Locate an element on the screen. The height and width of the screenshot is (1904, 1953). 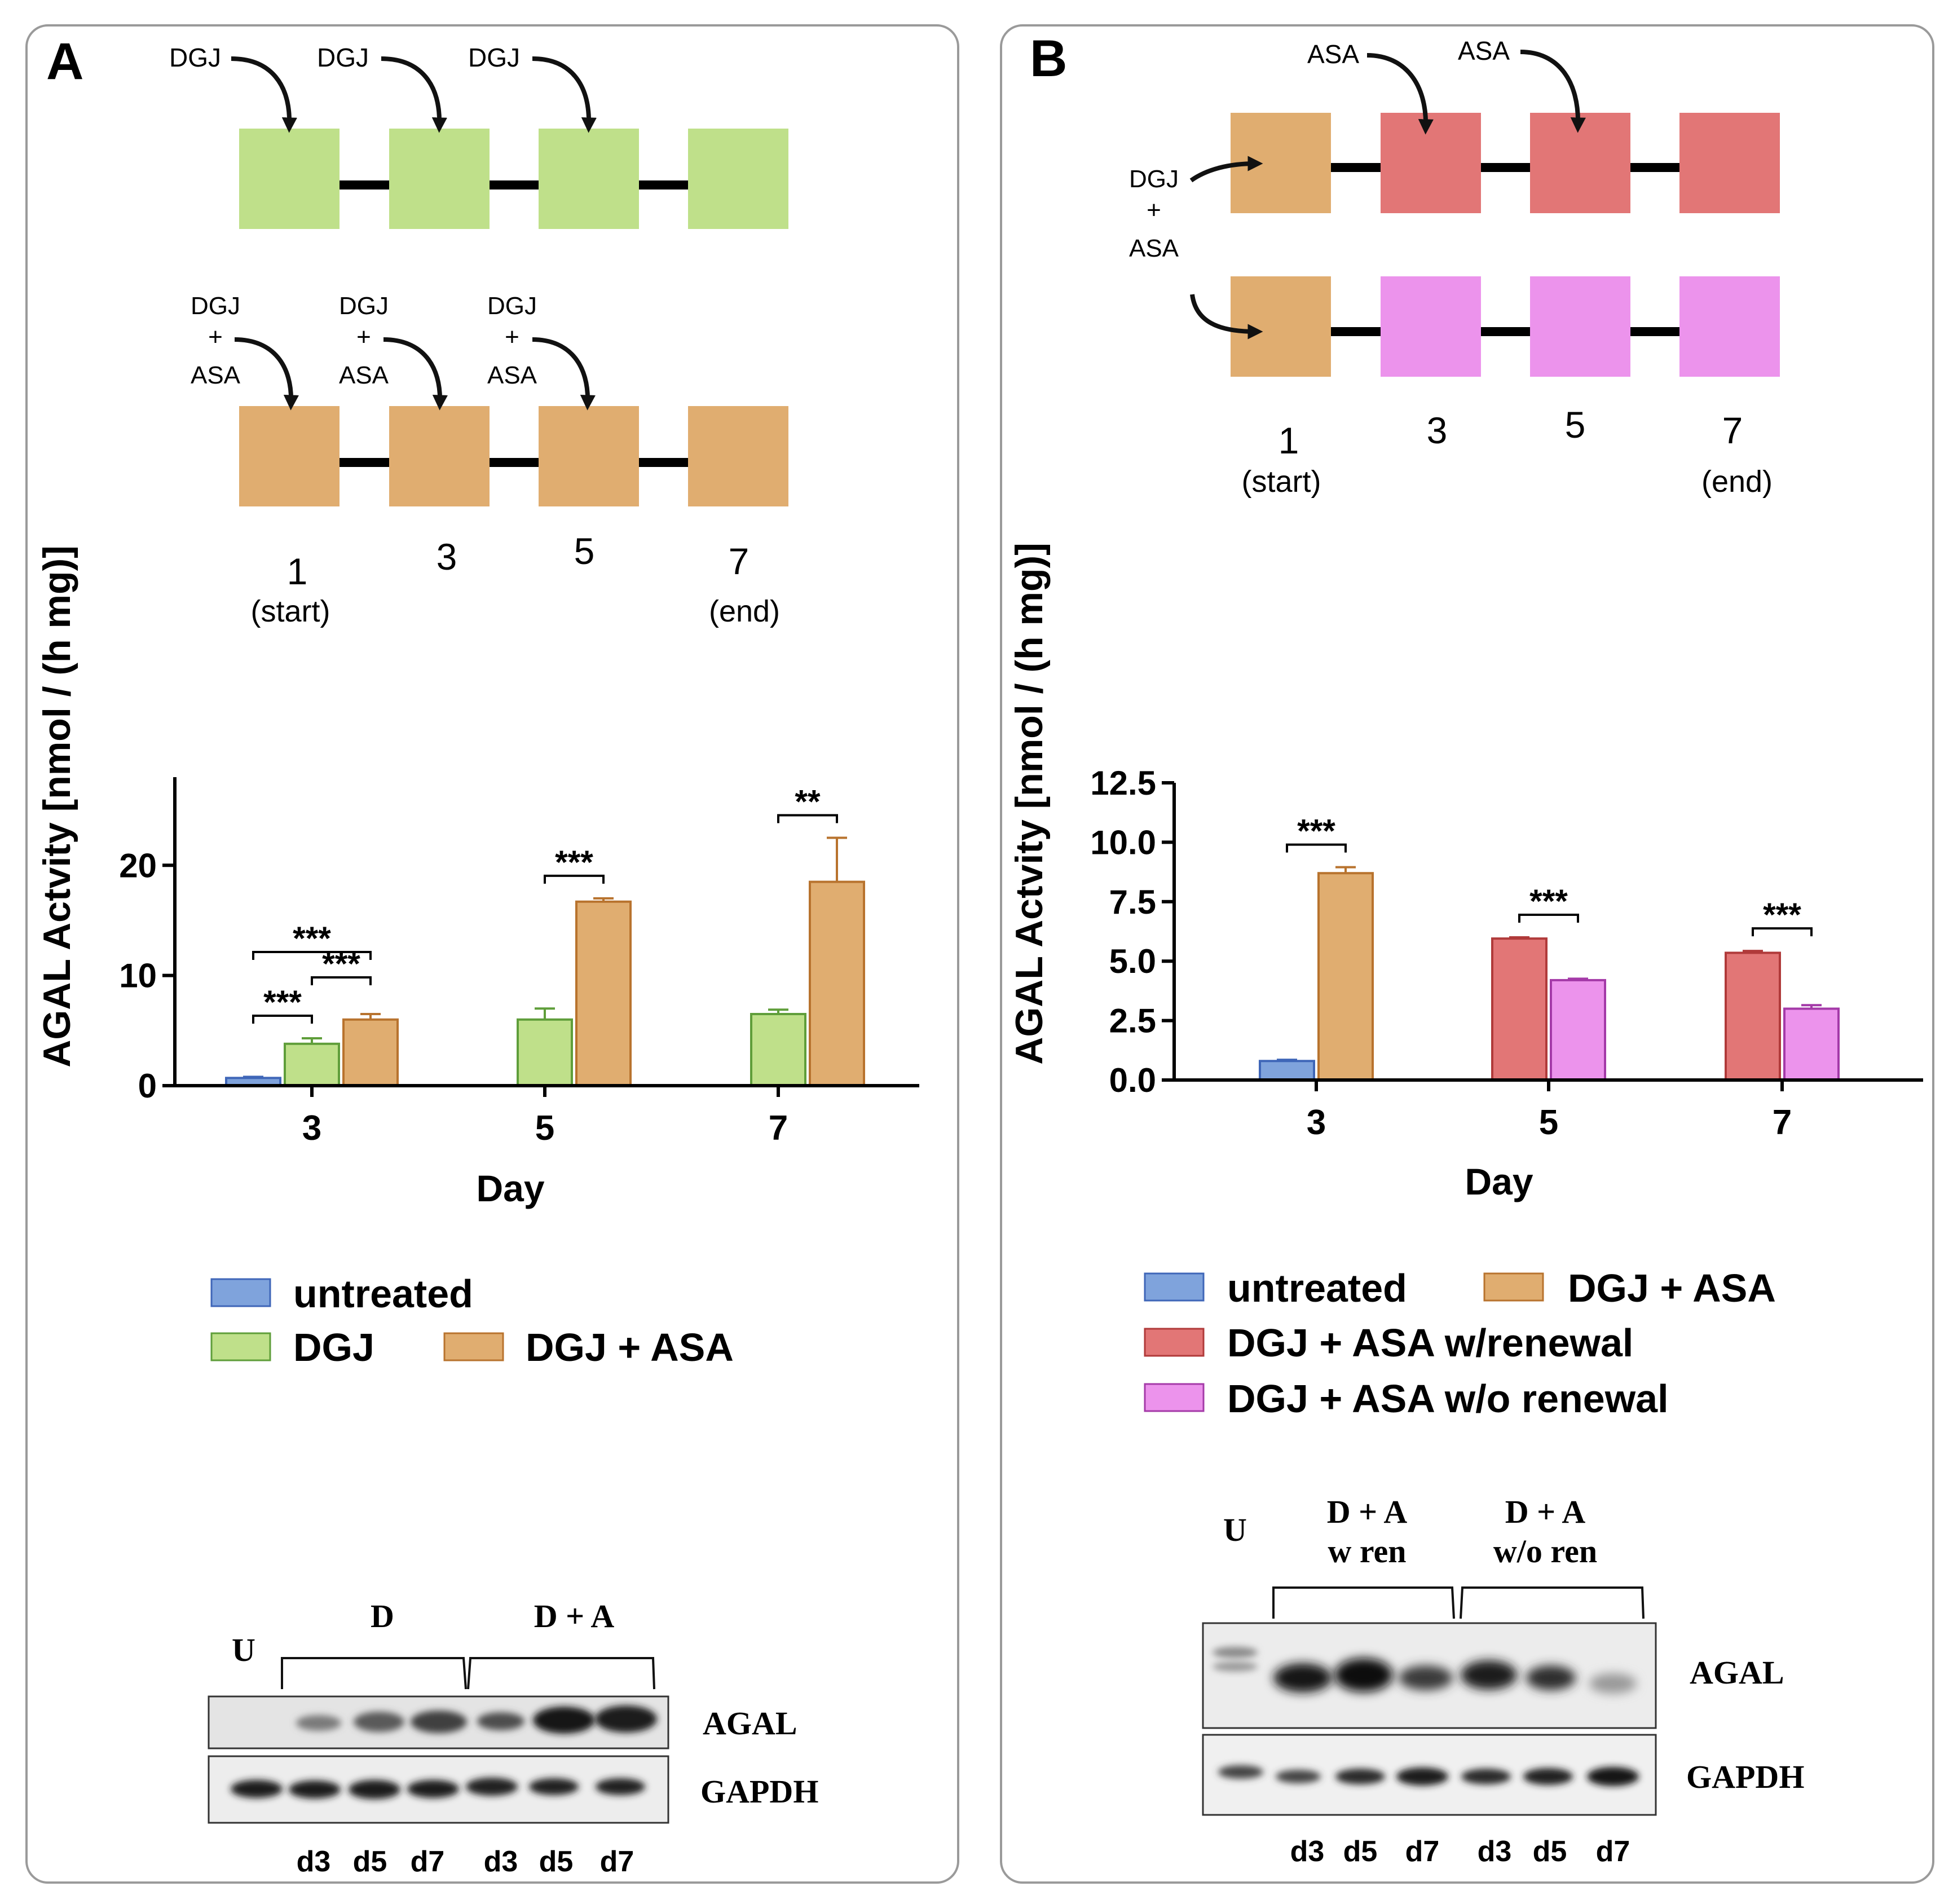
y-tick-label: 0.0 is located at coordinates (1132, 1080).